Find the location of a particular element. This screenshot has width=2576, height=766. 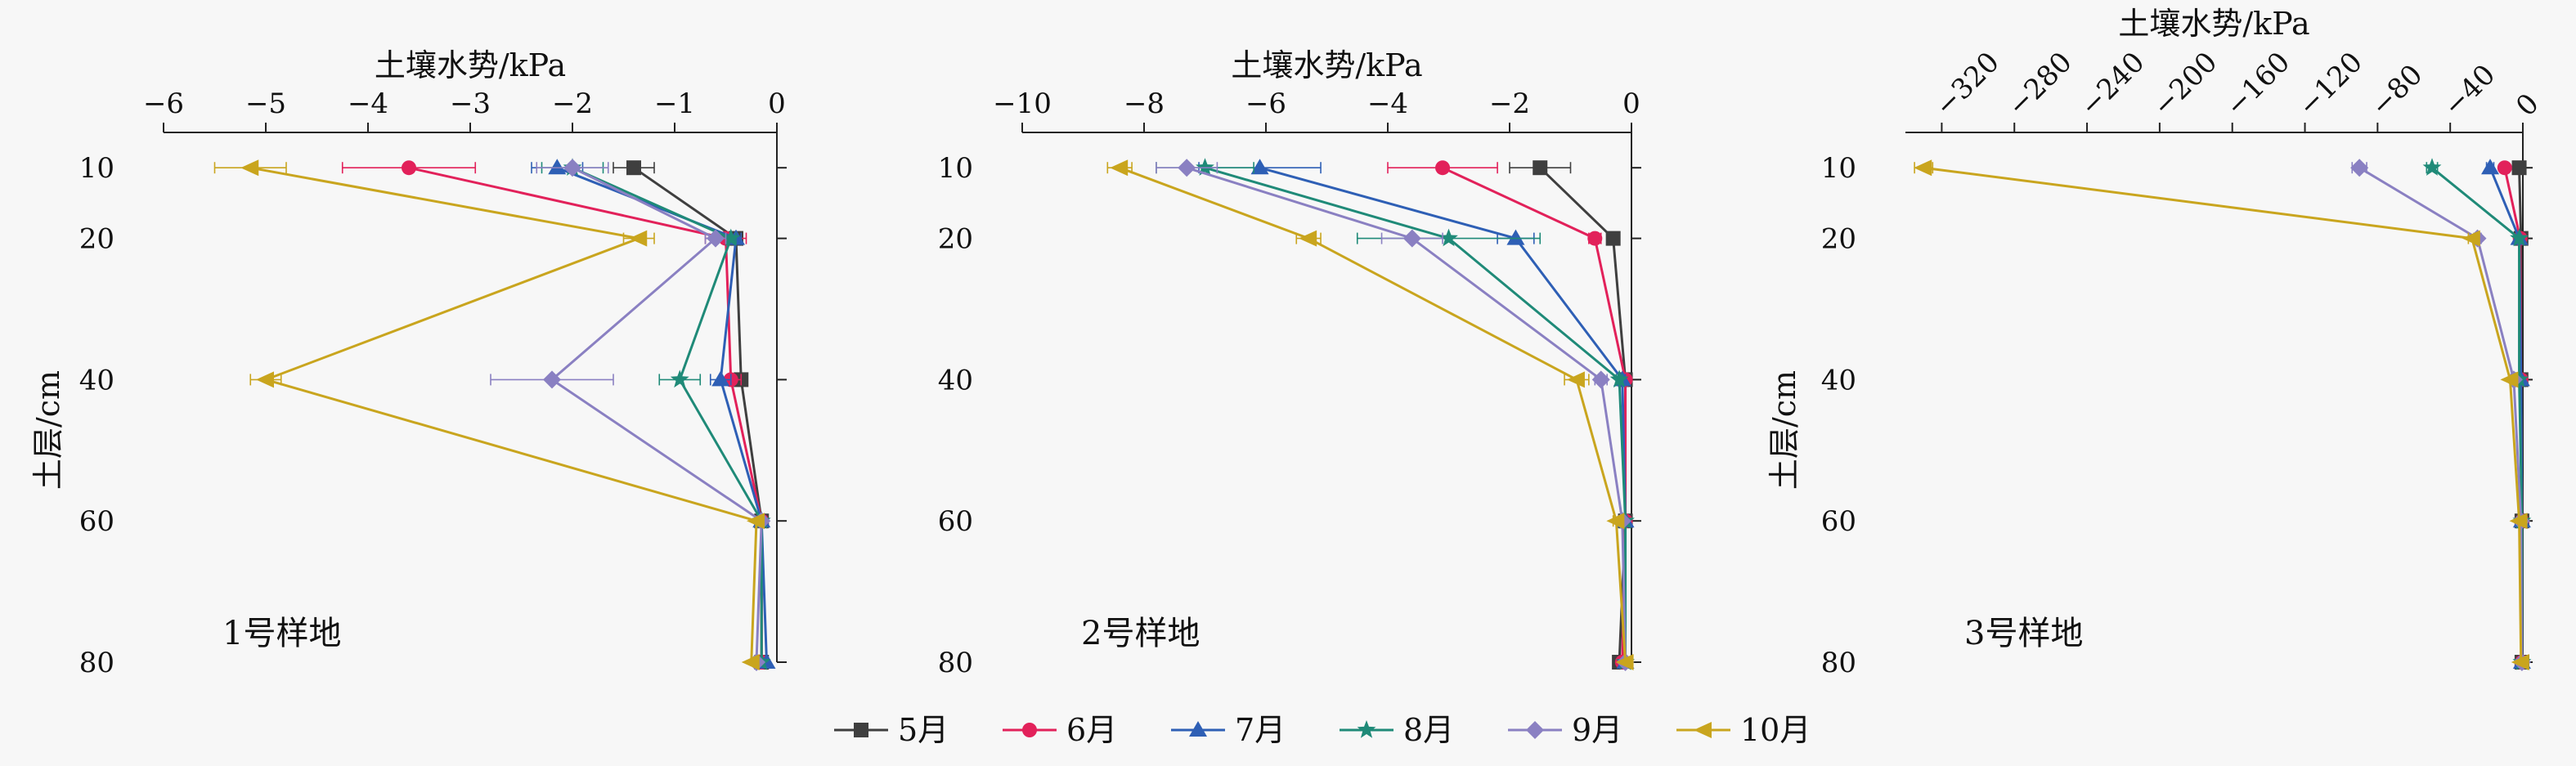

x-tick-label: −1 is located at coordinates (674, 103).